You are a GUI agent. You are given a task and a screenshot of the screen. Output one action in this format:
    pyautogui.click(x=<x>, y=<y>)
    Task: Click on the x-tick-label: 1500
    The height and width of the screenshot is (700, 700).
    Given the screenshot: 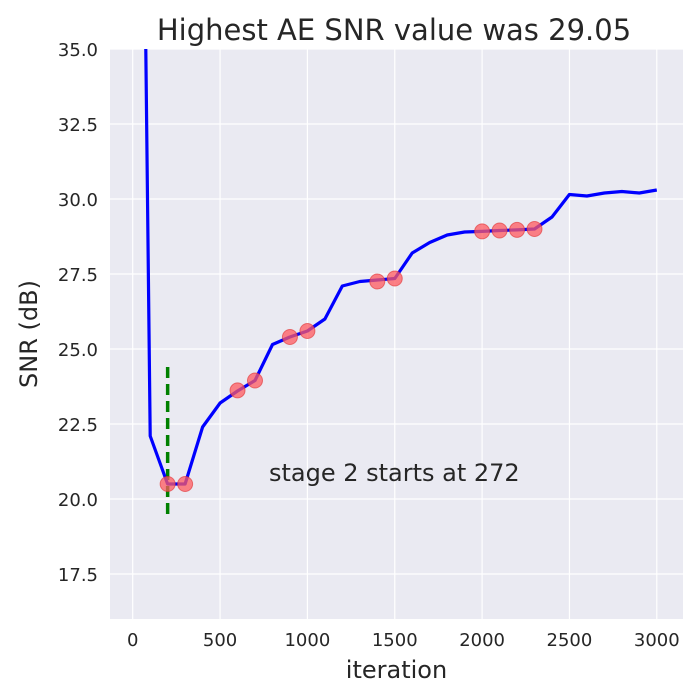 What is the action you would take?
    pyautogui.click(x=395, y=640)
    